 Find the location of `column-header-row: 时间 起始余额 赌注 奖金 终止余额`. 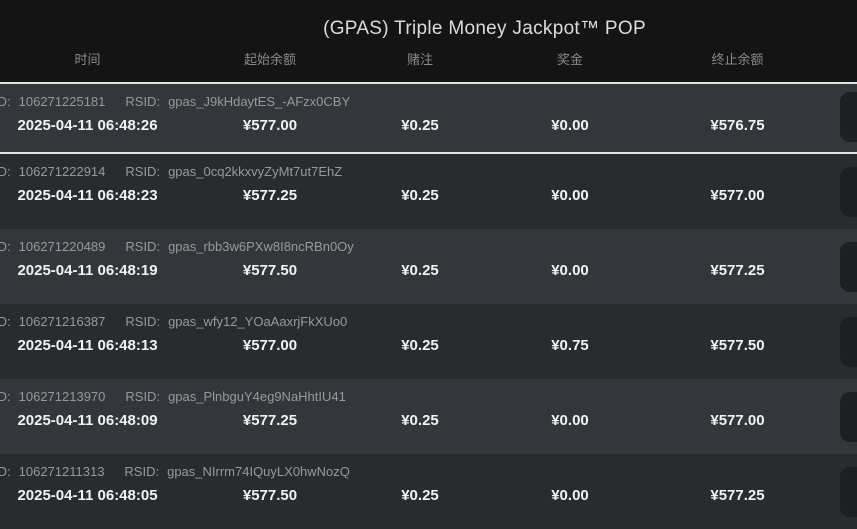

column-header-row: 时间 起始余额 赌注 奖金 终止余额 is located at coordinates (428, 59).